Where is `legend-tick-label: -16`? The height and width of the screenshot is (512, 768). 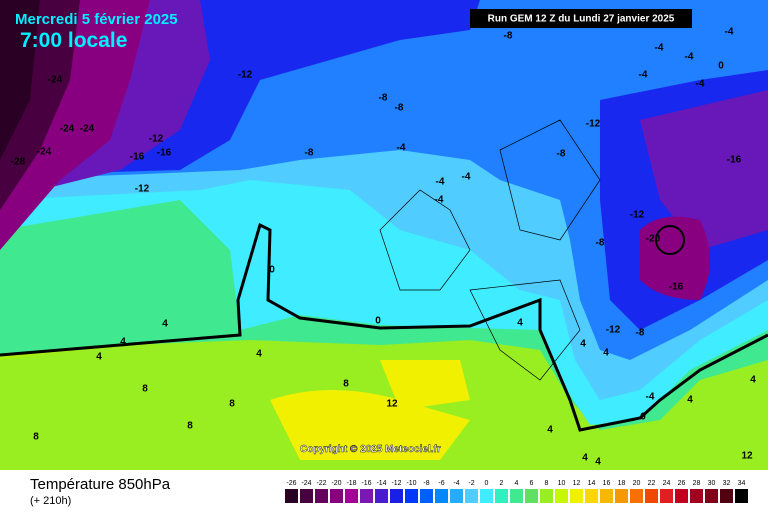
legend-tick-label: -16 is located at coordinates (366, 483).